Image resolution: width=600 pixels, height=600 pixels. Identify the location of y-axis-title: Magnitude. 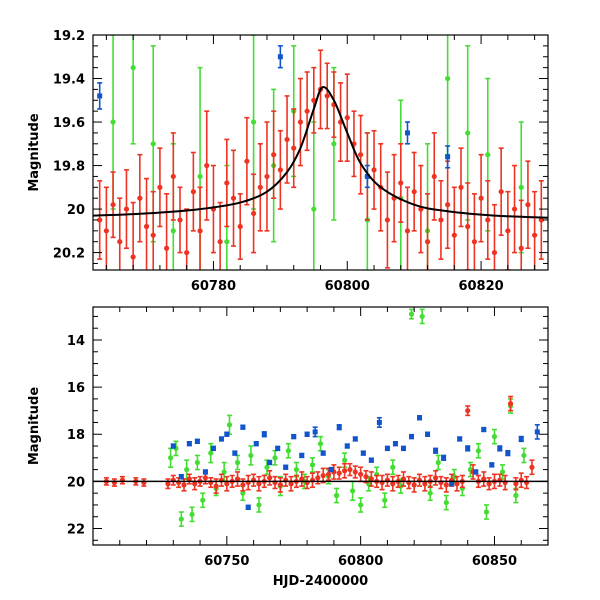
(34, 152).